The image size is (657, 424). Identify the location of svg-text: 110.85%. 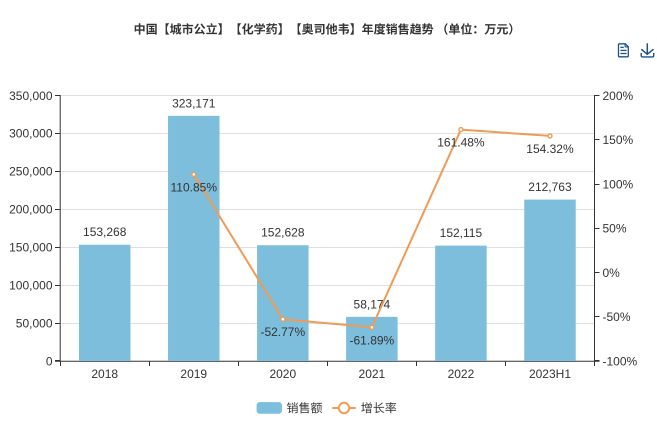
(194, 187).